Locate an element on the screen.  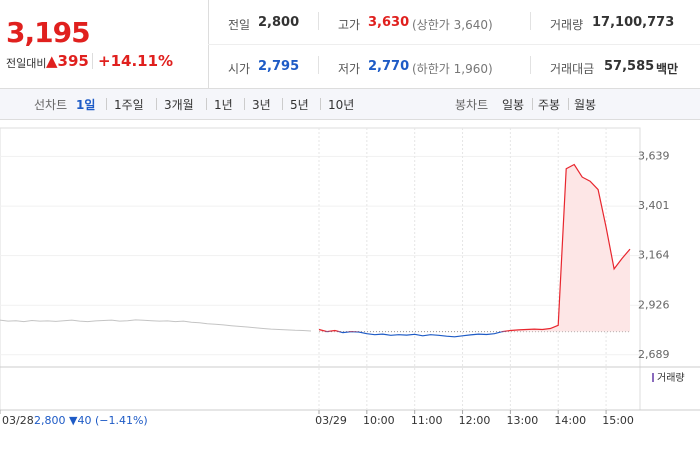
tab: 월봉 is located at coordinates (585, 105).